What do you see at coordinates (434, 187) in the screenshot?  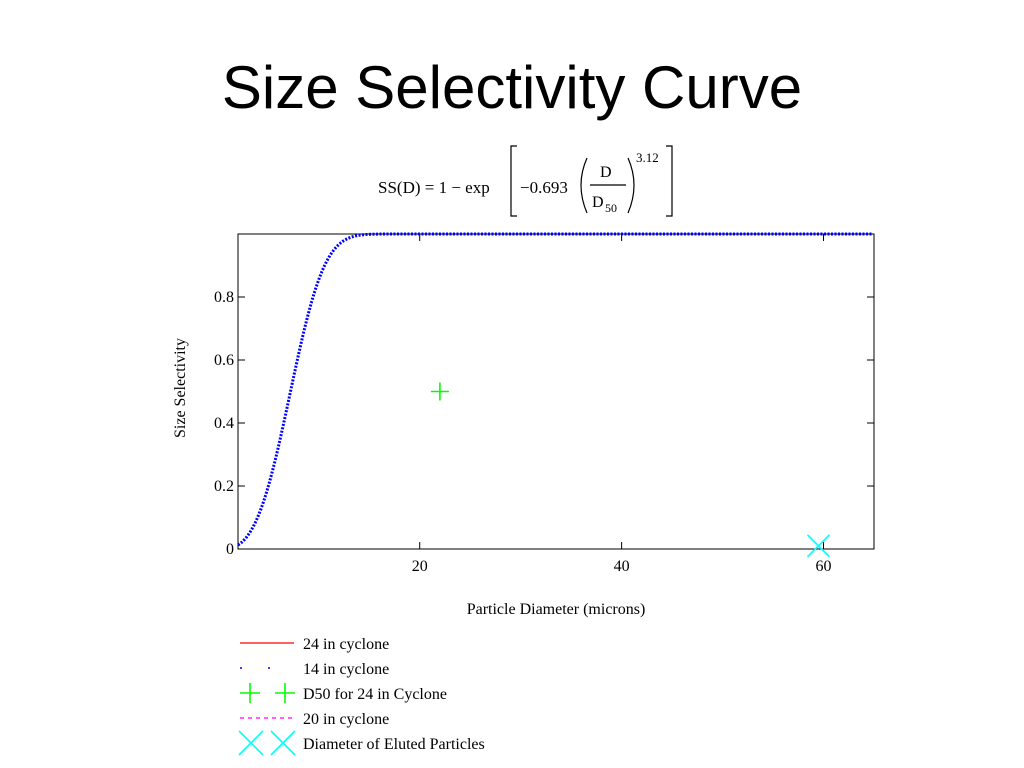 I see `formula-lhs: SS(D) = 1 − exp` at bounding box center [434, 187].